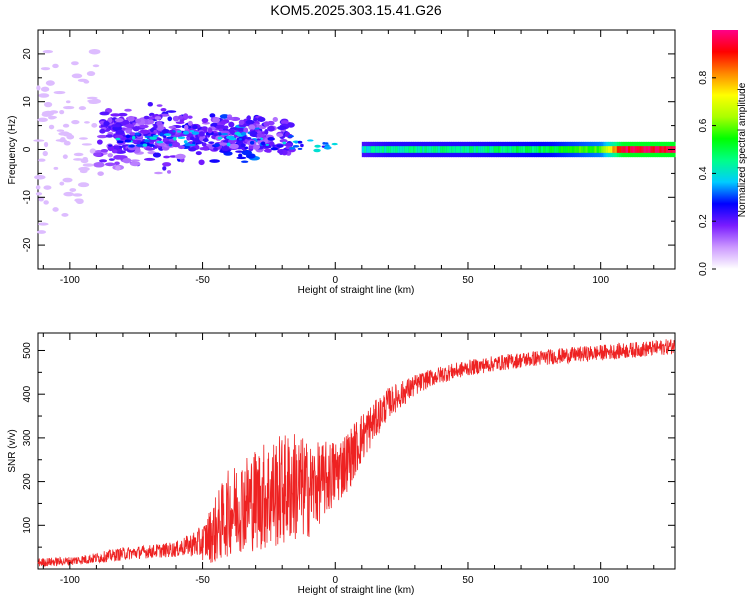 Image resolution: width=750 pixels, height=605 pixels. Describe the element at coordinates (70, 580) in the screenshot. I see `snr-xtick-label: -100` at that location.